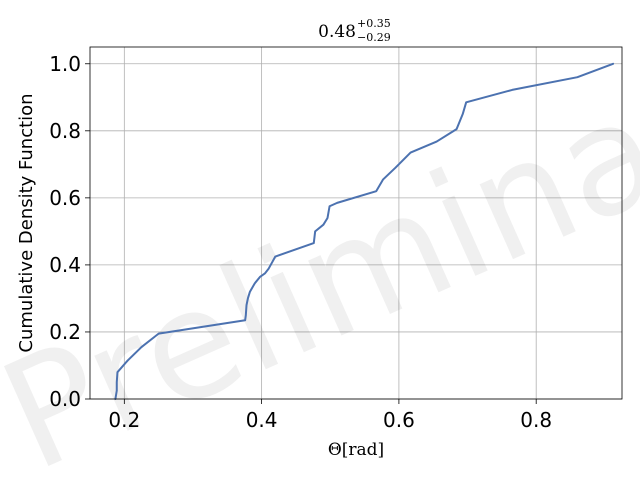 Image resolution: width=640 pixels, height=485 pixels. Describe the element at coordinates (337, 32) in the screenshot. I see `chart-title: 0.48` at that location.